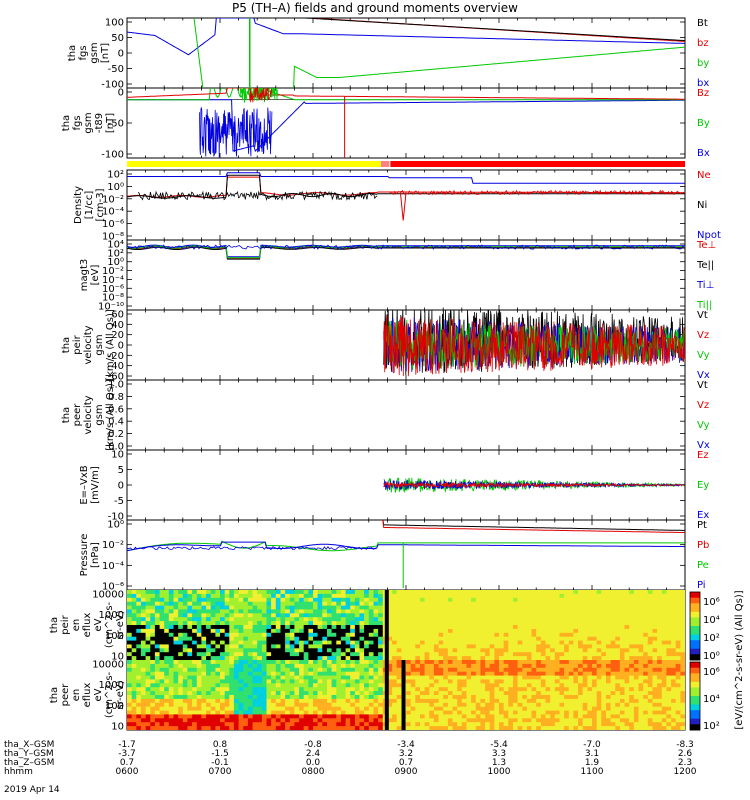 Image resolution: width=750 pixels, height=800 pixels. I want to click on y-tick-label: 0, so click(121, 486).